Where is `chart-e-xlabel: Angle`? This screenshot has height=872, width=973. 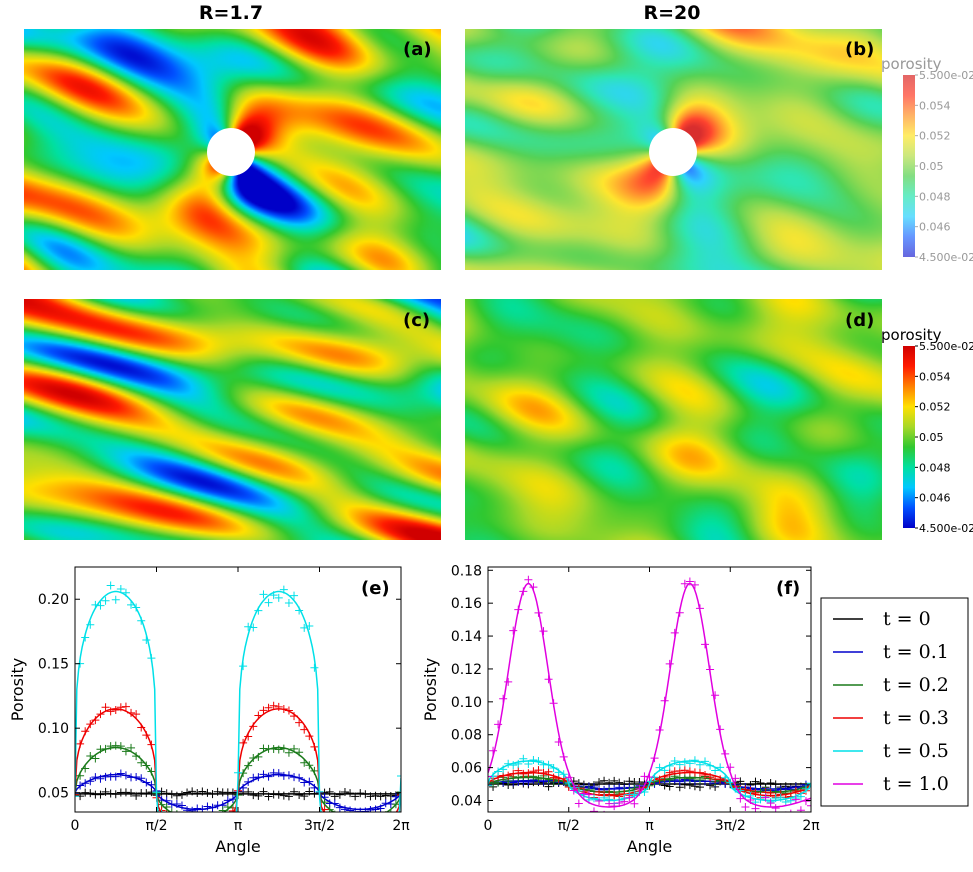
chart-e-xlabel: Angle is located at coordinates (238, 846).